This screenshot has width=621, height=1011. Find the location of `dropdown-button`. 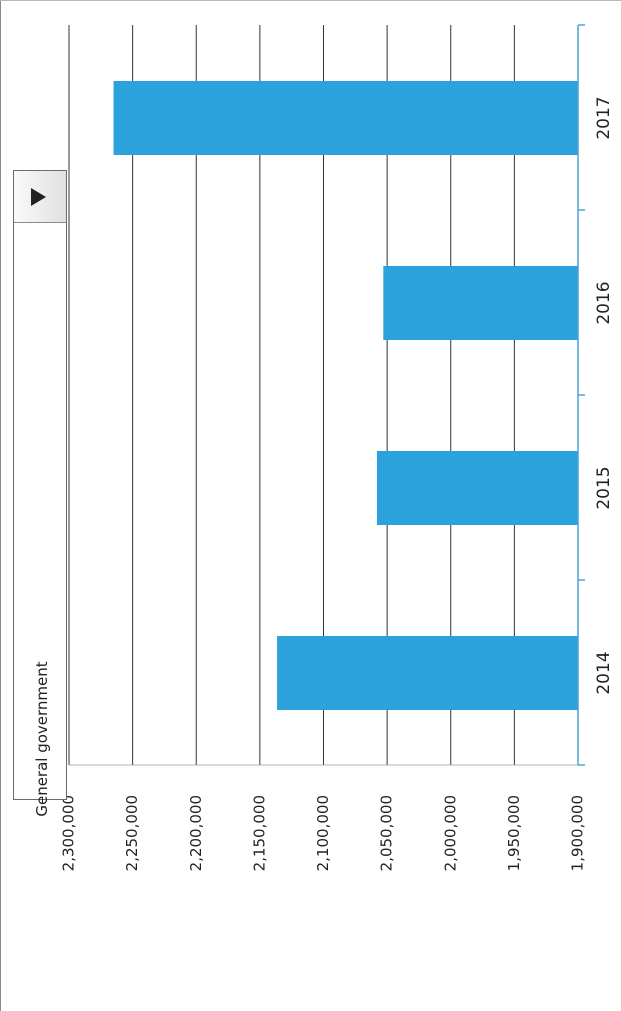

dropdown-button is located at coordinates (40, 197).